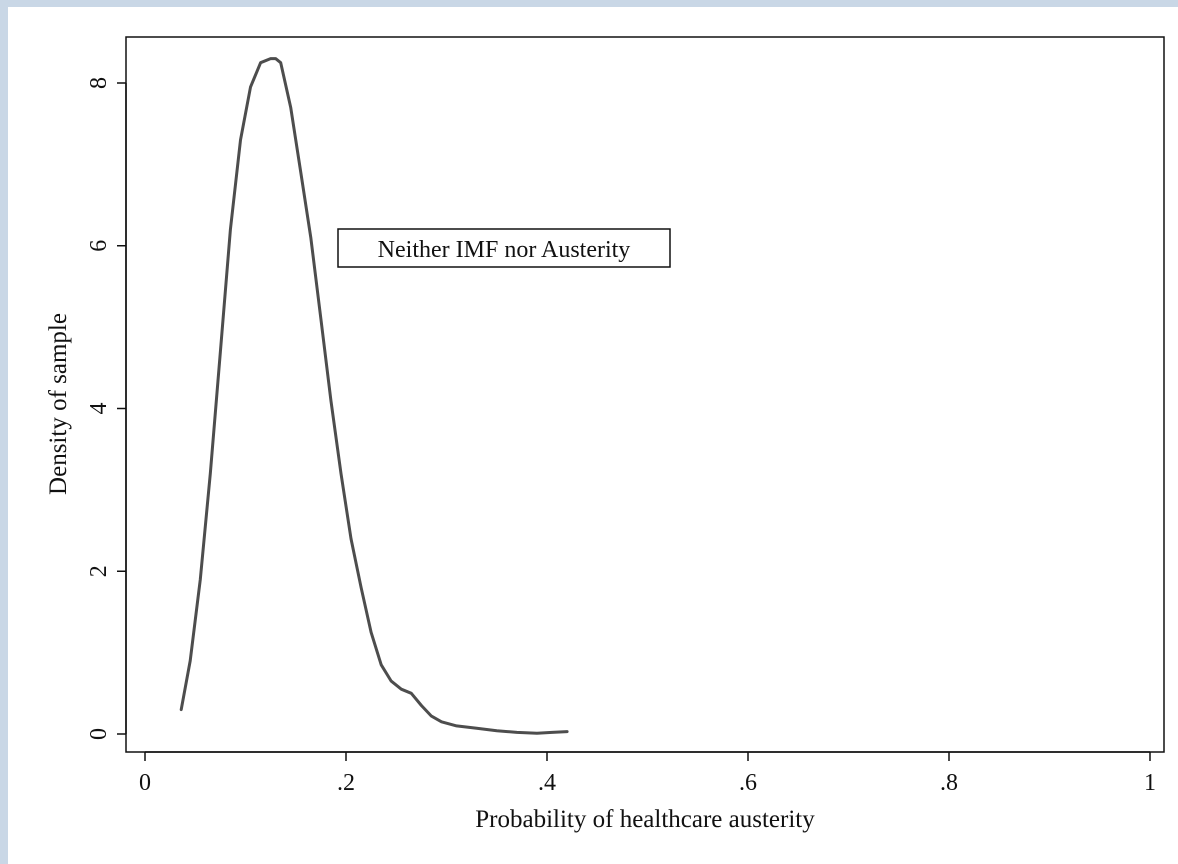 This screenshot has width=1178, height=864. What do you see at coordinates (647, 773) in the screenshot?
I see `x-axis: 0 .2 .4 .6 .8 1` at bounding box center [647, 773].